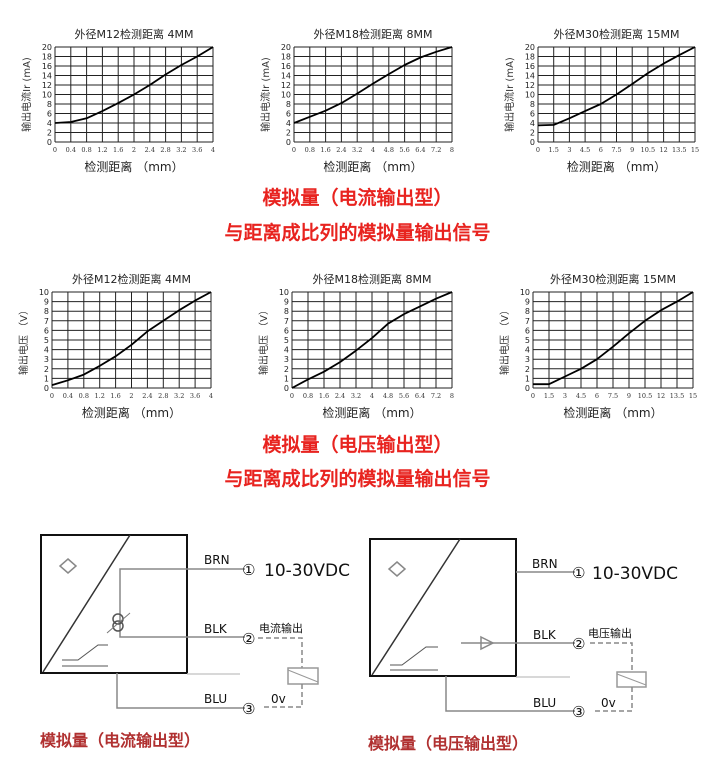 Image resolution: width=715 pixels, height=779 pixels. What do you see at coordinates (357, 198) in the screenshot?
I see `current-heading: 模拟量（电流输出型）` at bounding box center [357, 198].